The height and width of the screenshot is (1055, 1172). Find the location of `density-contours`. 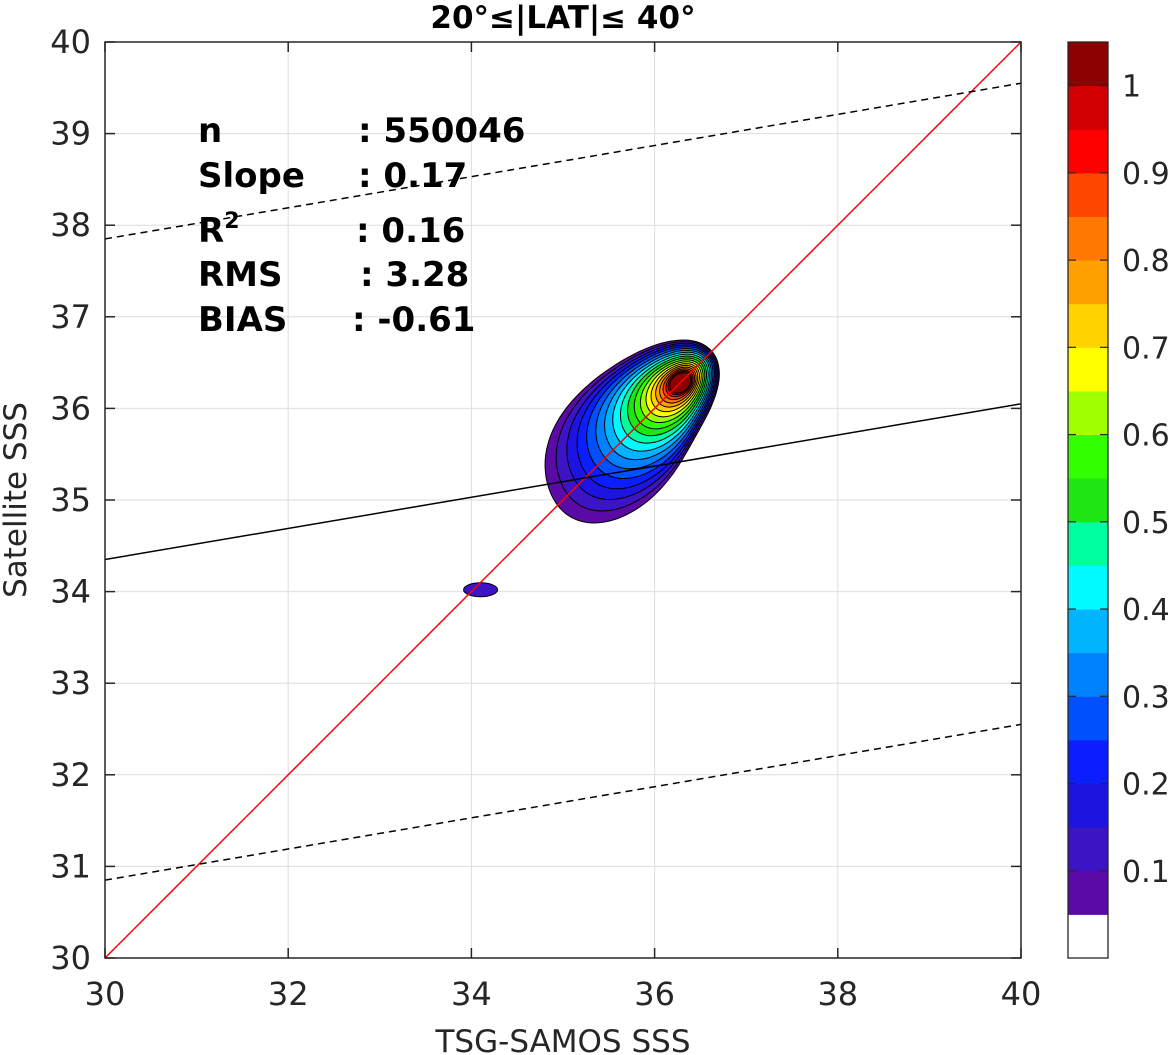

density-contours is located at coordinates (591, 468).